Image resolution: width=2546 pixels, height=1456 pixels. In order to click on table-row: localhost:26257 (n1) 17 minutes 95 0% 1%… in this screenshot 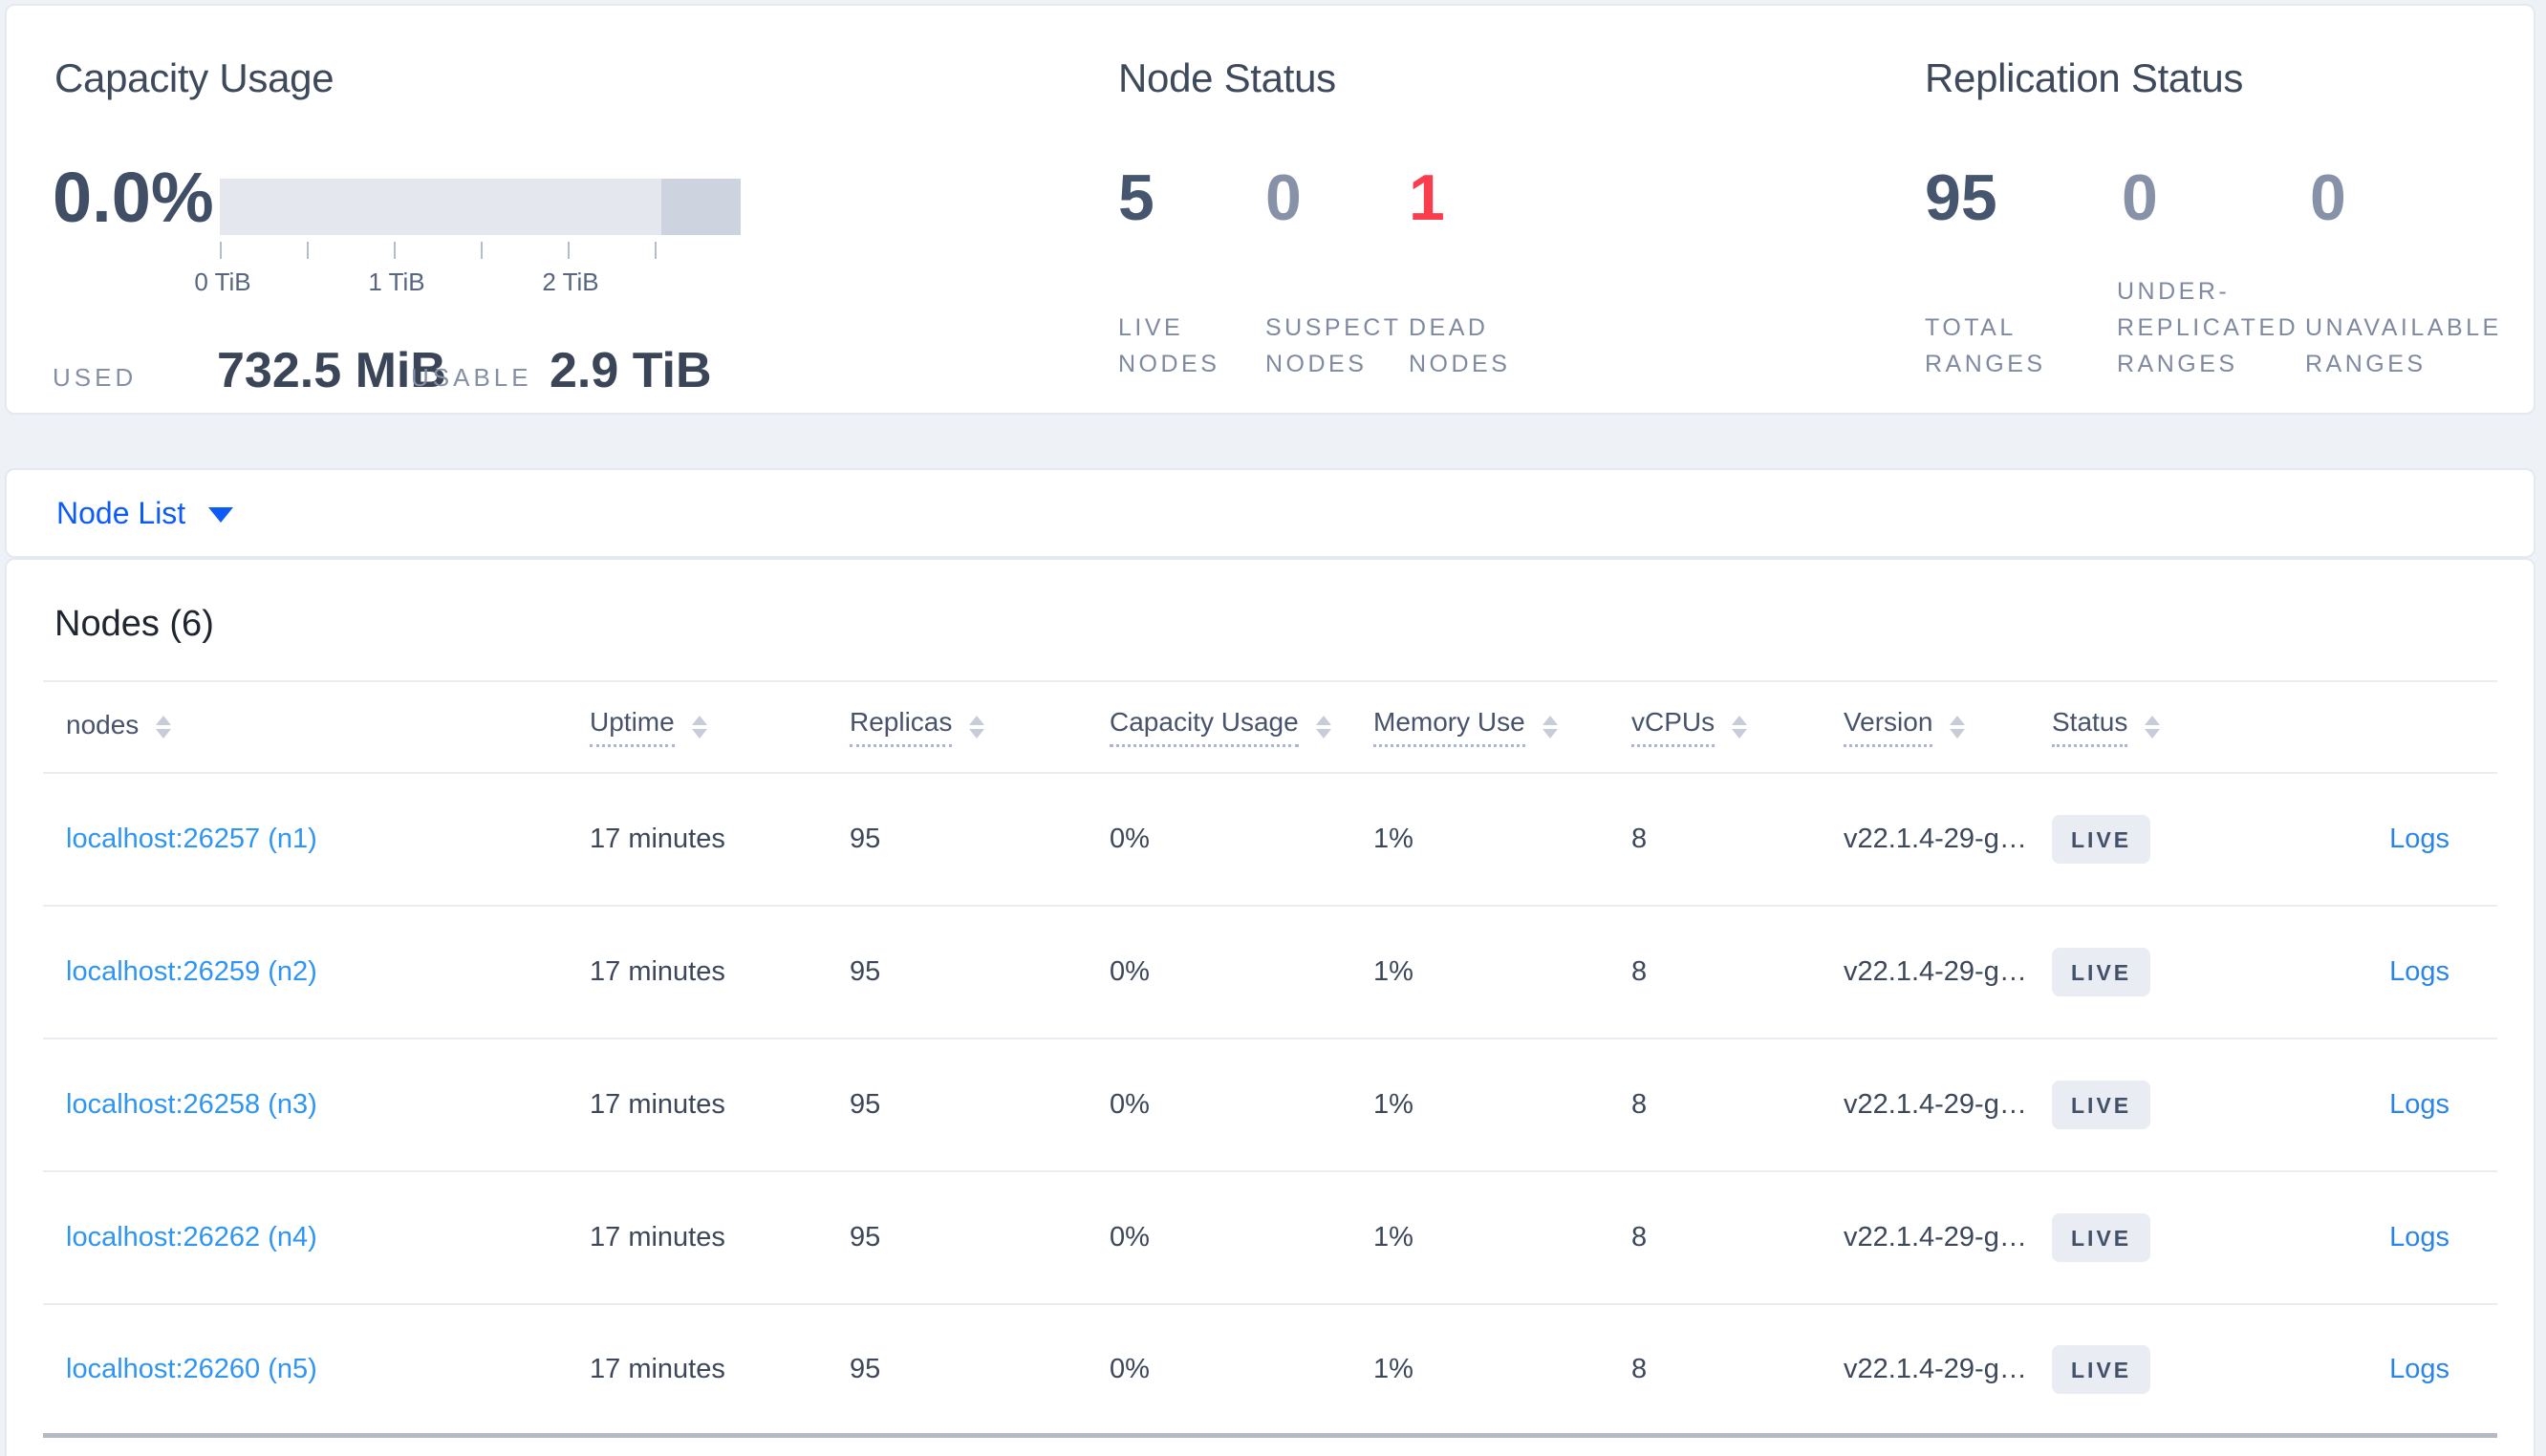, I will do `click(1270, 841)`.